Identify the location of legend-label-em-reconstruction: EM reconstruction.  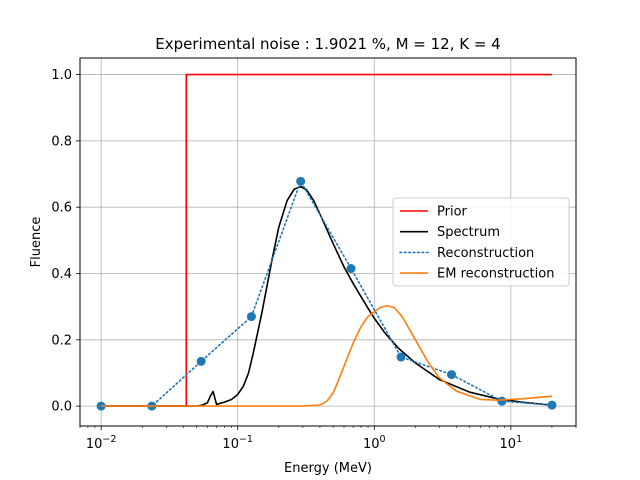
(495, 274).